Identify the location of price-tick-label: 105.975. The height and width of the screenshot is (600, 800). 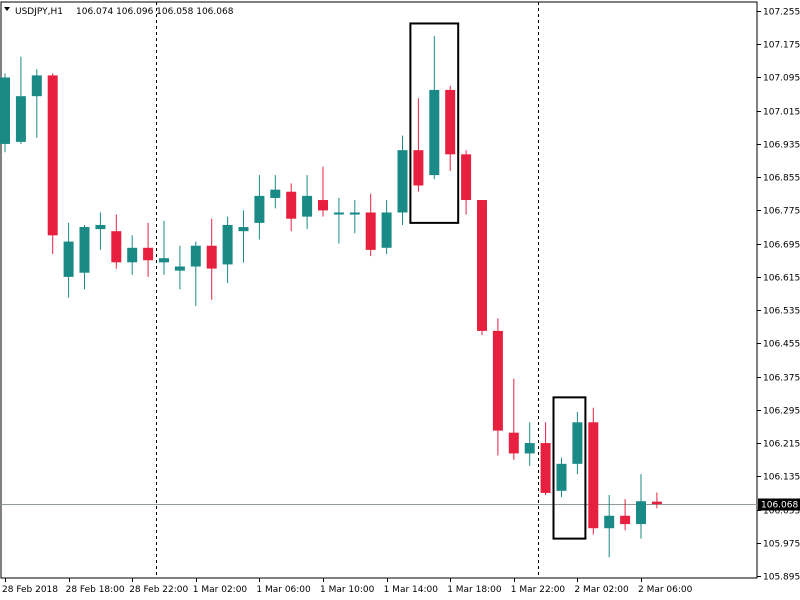
(781, 545).